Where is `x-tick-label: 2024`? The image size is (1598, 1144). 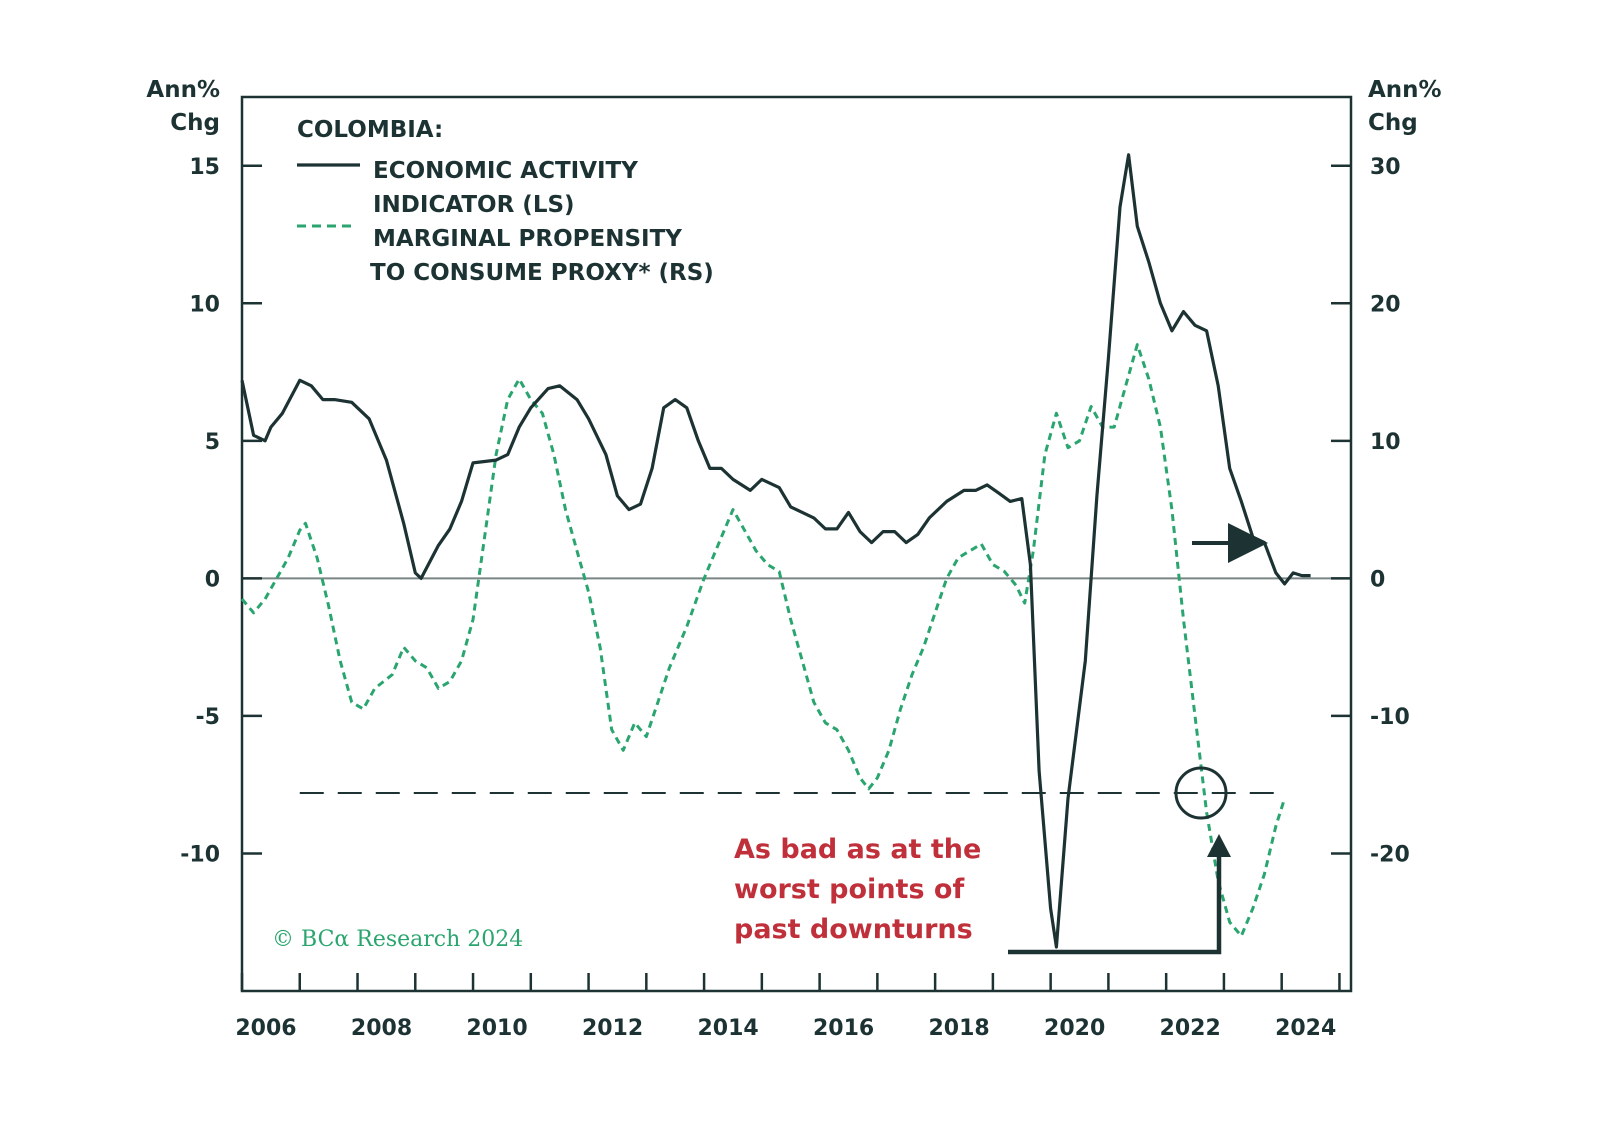 x-tick-label: 2024 is located at coordinates (1305, 1028).